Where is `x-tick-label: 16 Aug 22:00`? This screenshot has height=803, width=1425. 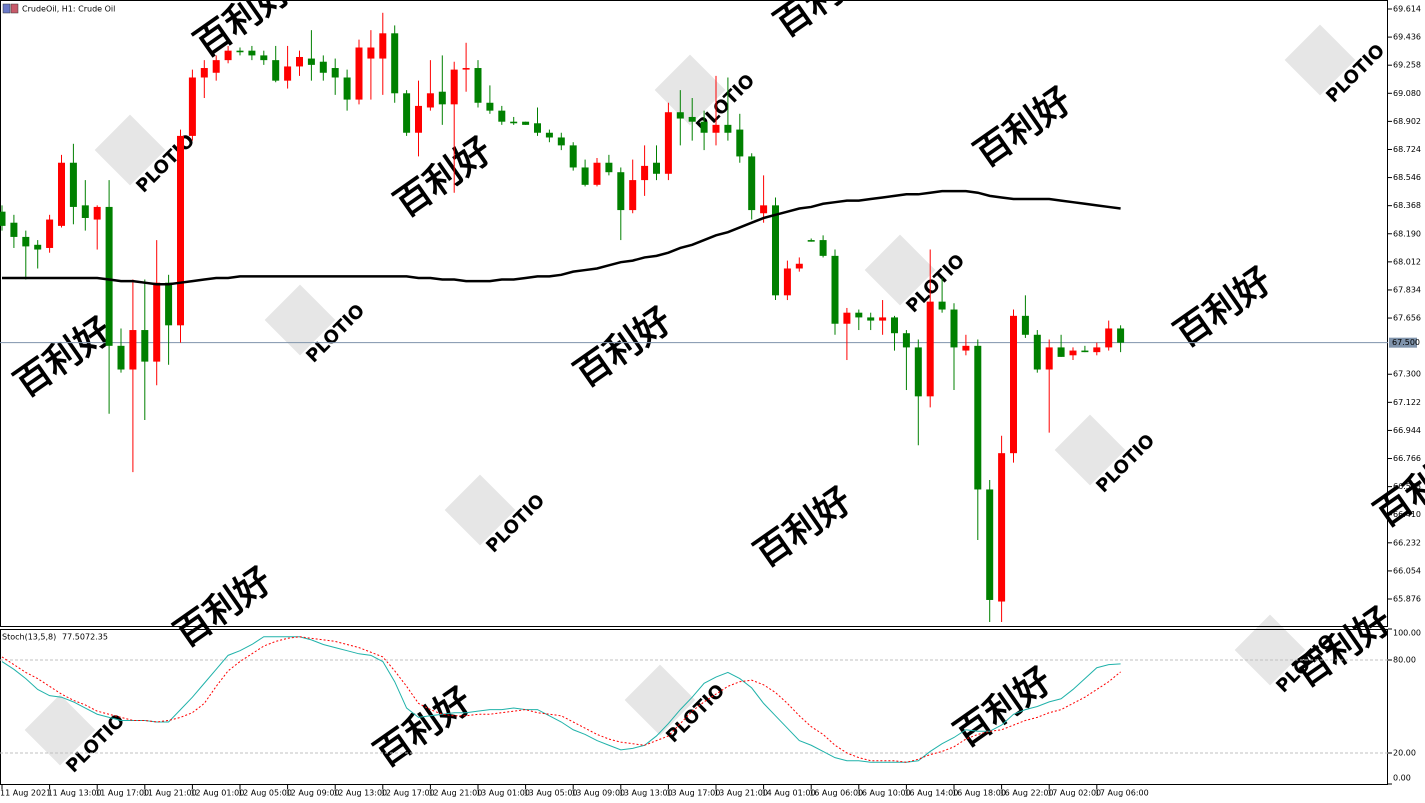 x-tick-label: 16 Aug 22:00 is located at coordinates (1027, 793).